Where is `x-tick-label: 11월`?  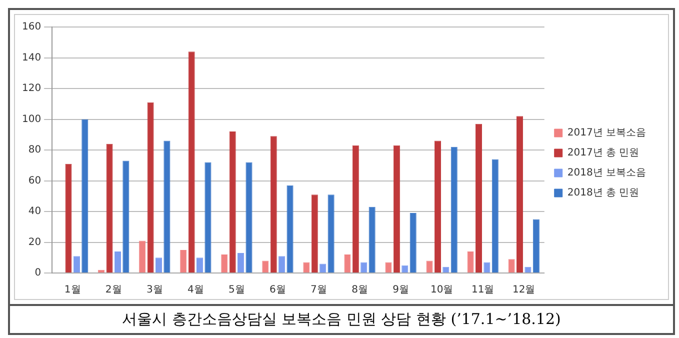 x-tick-label: 11월 is located at coordinates (482, 290).